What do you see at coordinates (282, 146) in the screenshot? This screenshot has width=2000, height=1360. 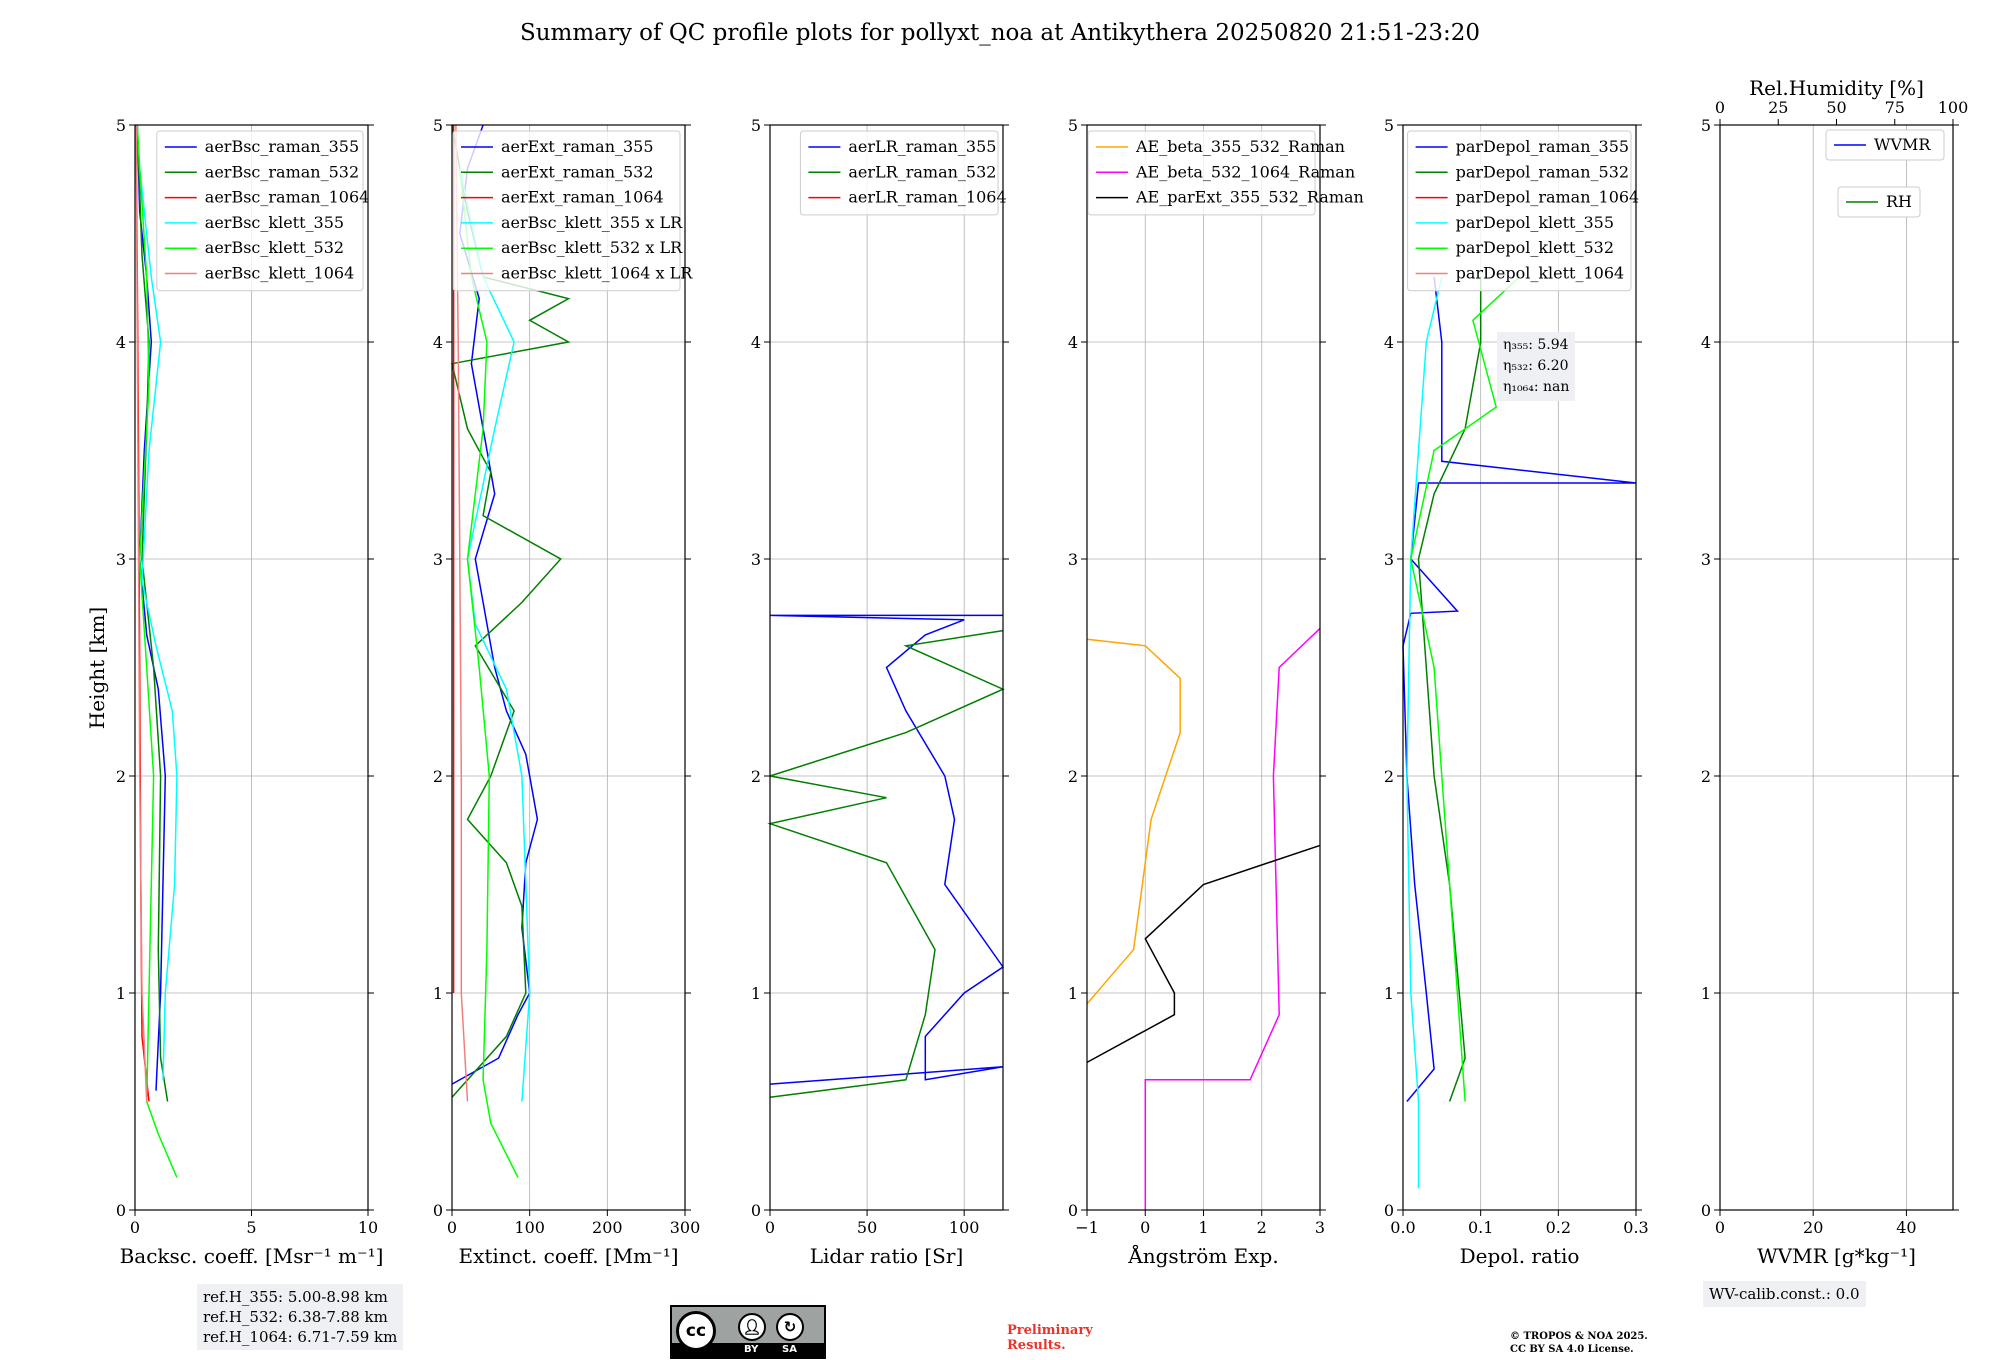 I see `legend-label: aerBsc_raman_355` at bounding box center [282, 146].